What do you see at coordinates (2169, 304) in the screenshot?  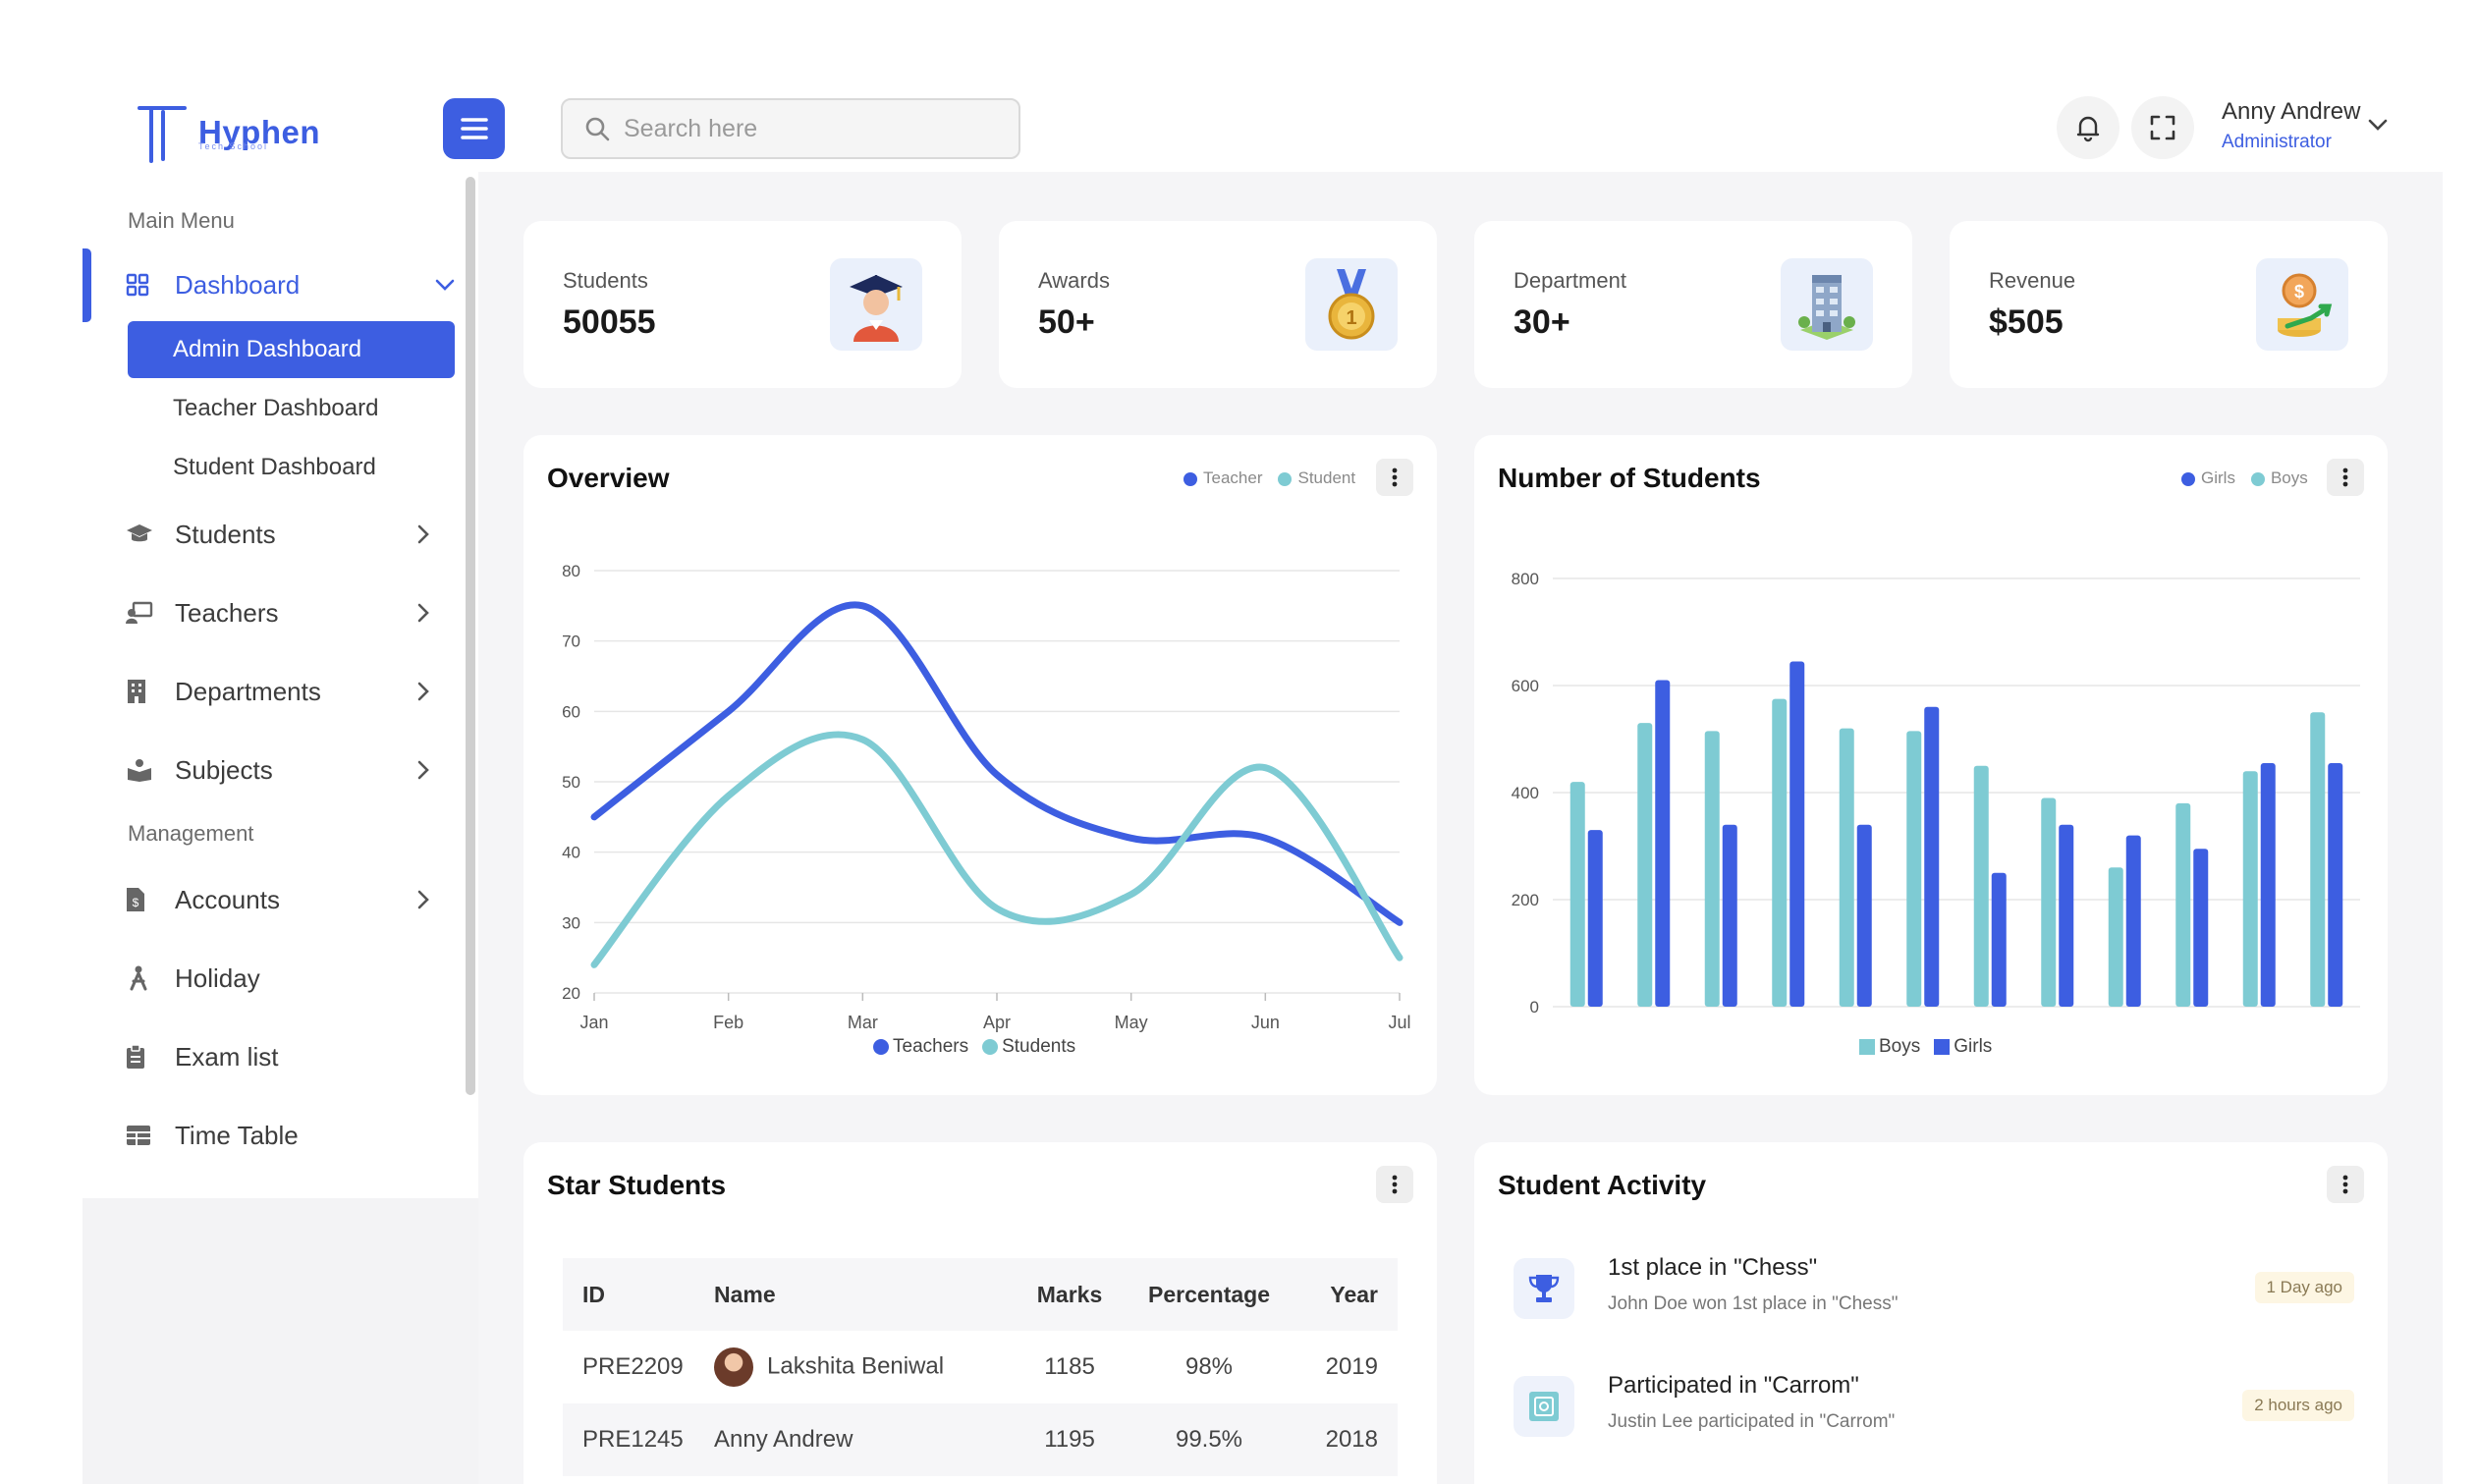 I see `stat-card-revenue: Revenue $505 $` at bounding box center [2169, 304].